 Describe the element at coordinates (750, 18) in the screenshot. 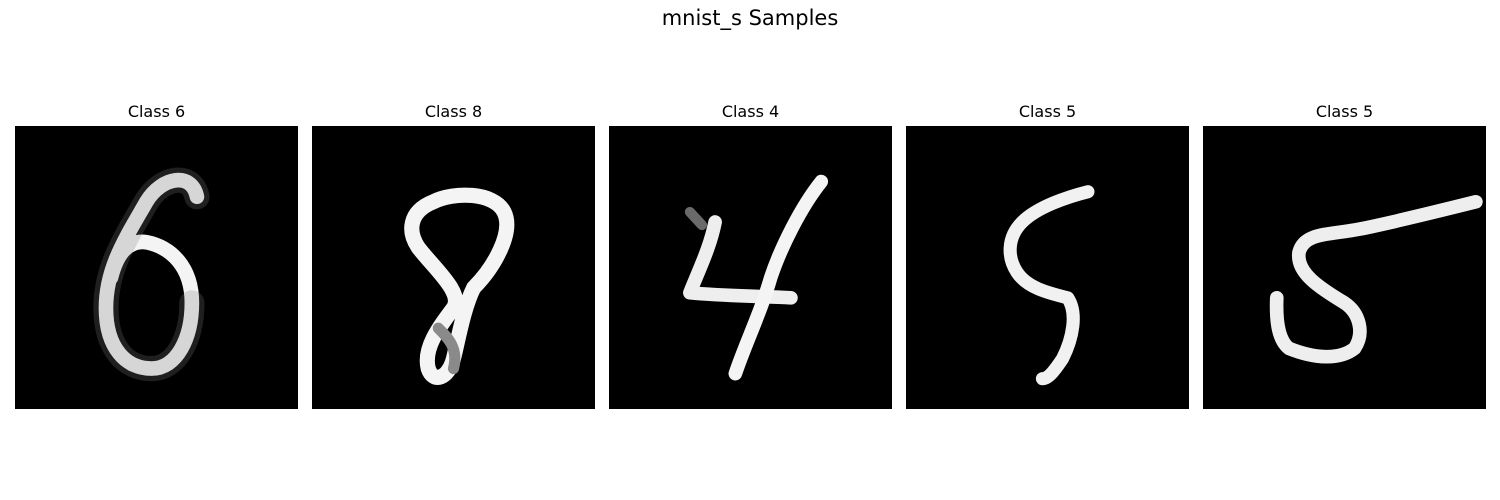

I see `figure-title: mnist_s Samples` at that location.